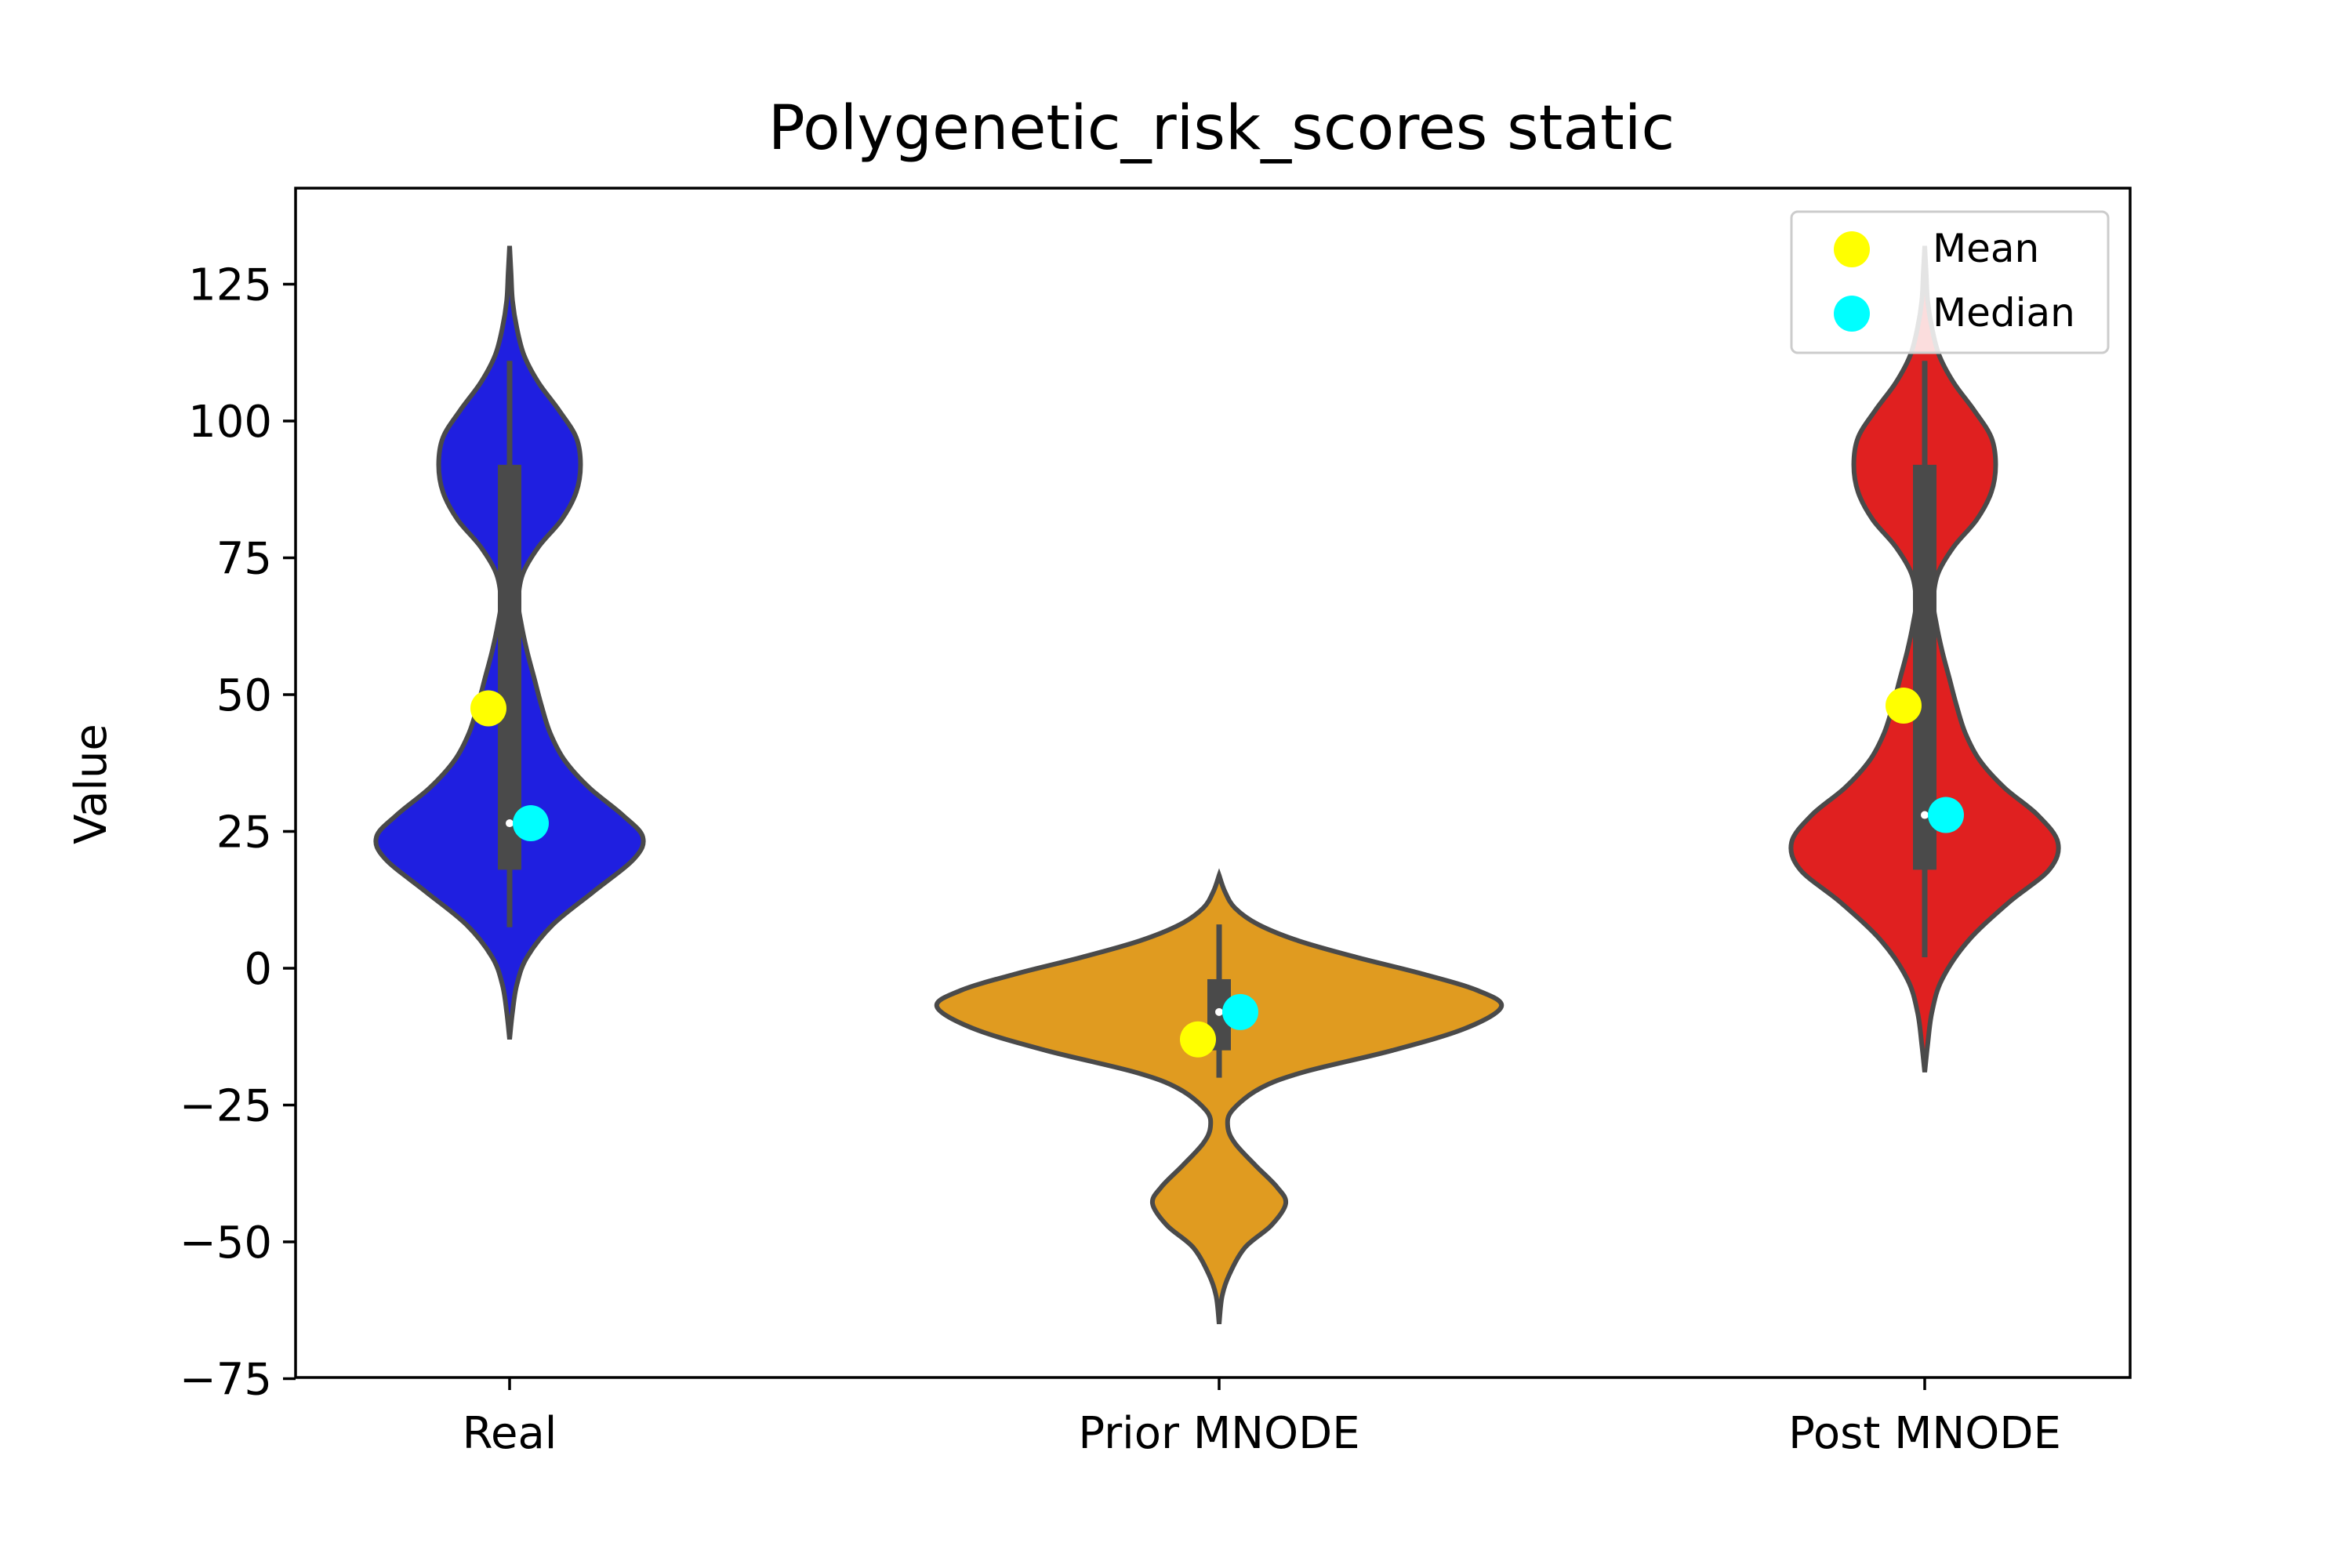 This screenshot has height=1568, width=2352. I want to click on x-tick-label: Real, so click(510, 1433).